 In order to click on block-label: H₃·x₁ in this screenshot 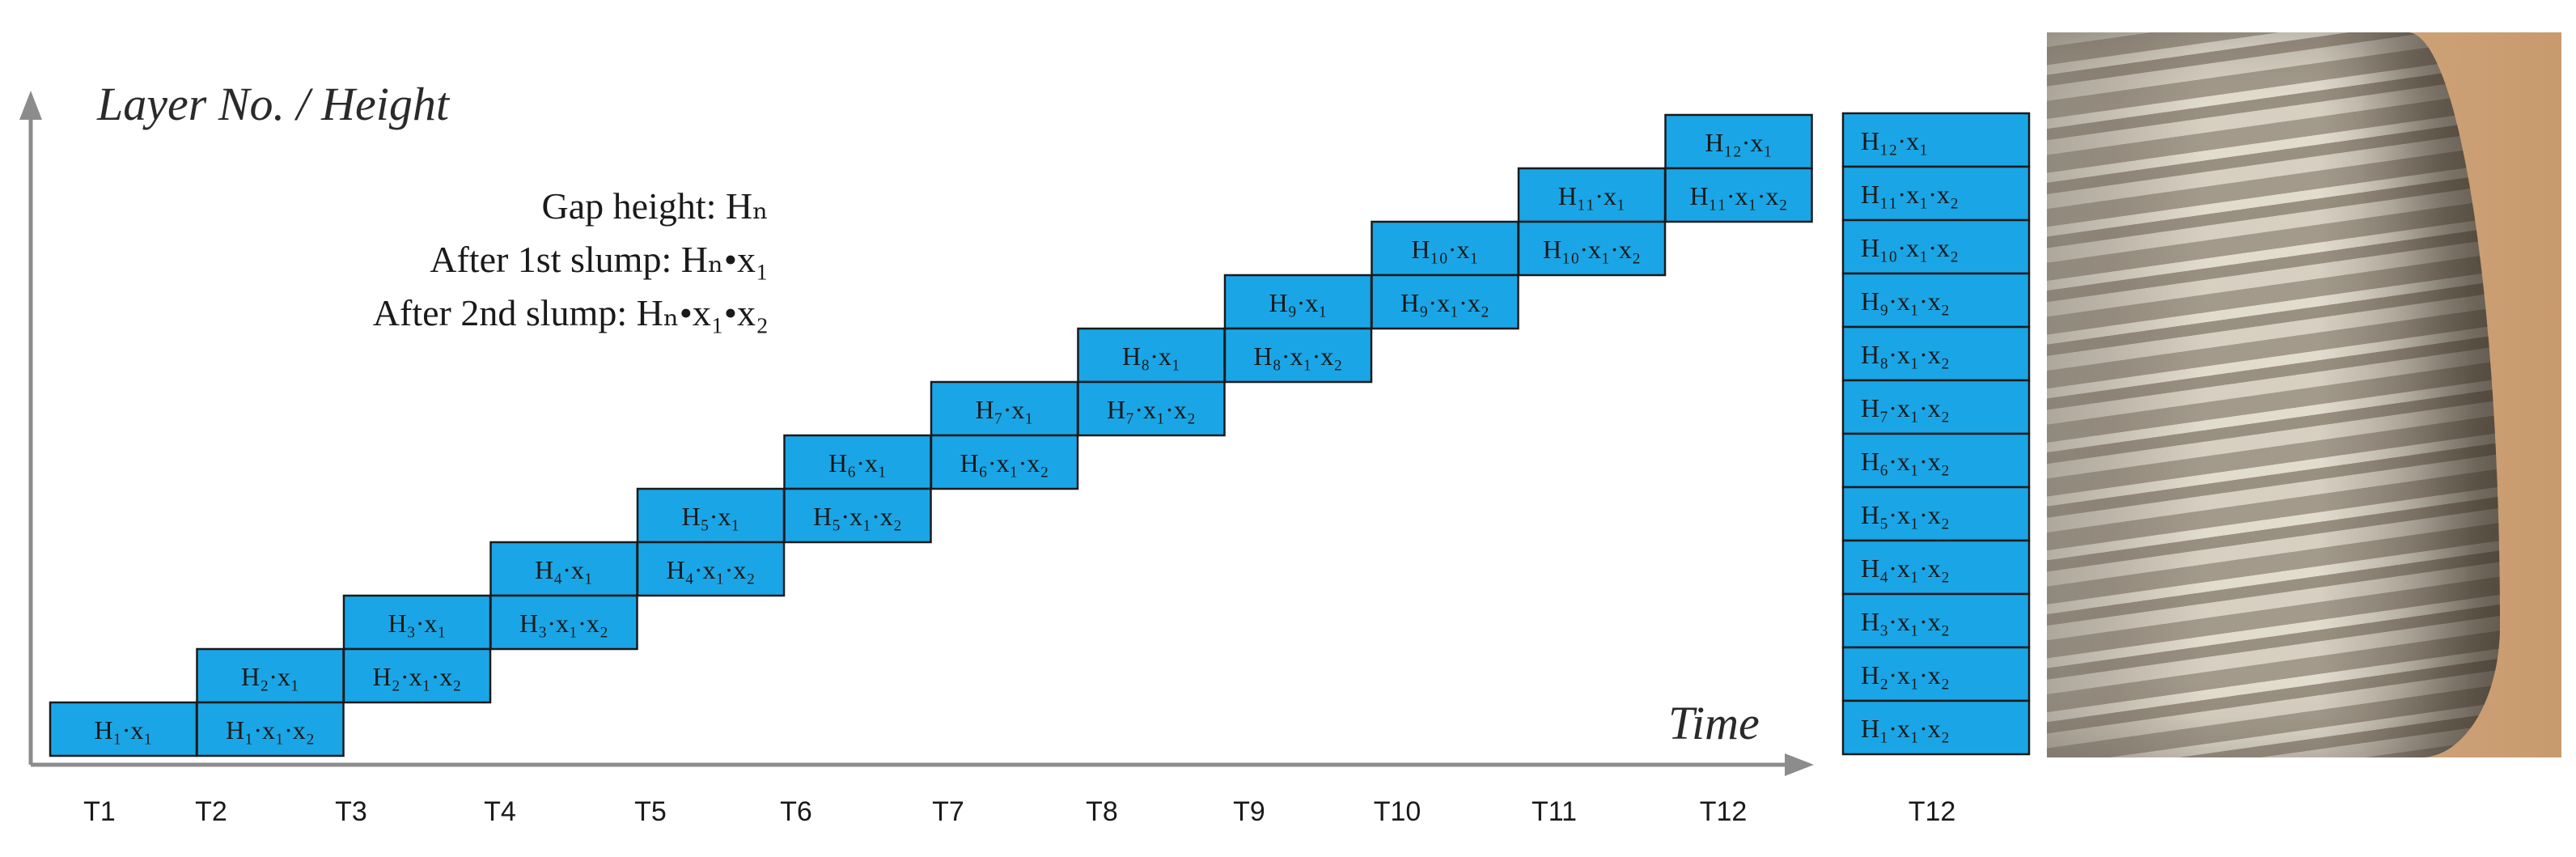, I will do `click(417, 623)`.